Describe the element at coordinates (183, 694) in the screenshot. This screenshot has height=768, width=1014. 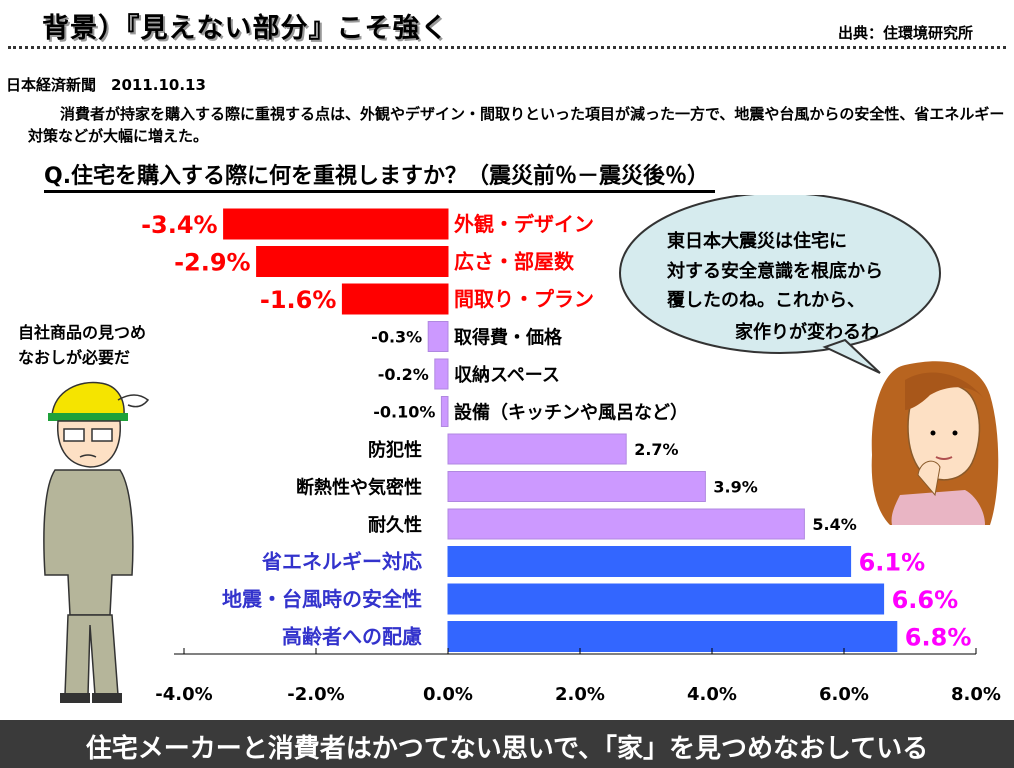
I see `x-tick-label-0: -4.0%` at that location.